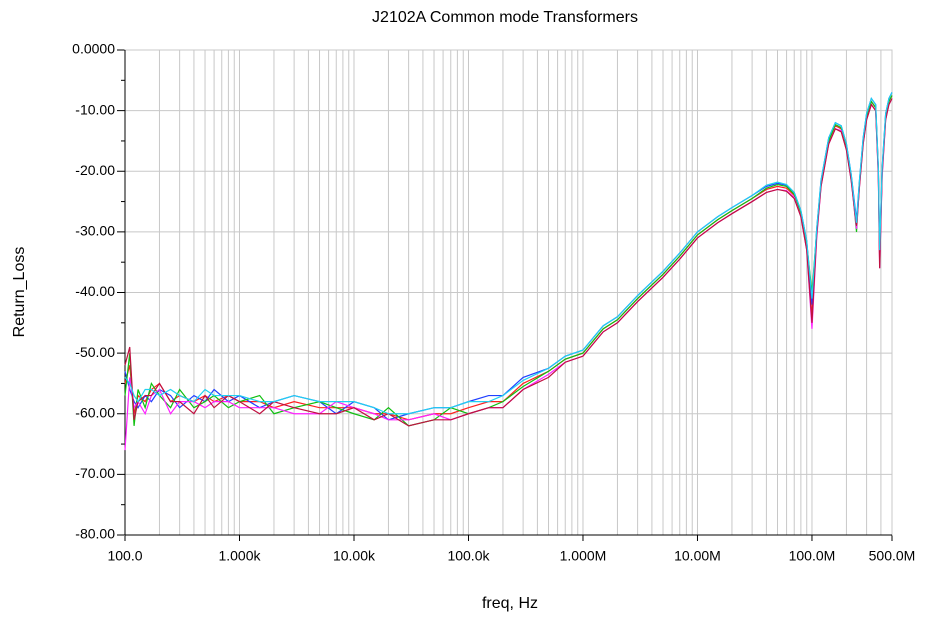  I want to click on y-tick-label: -20.00, so click(95, 170).